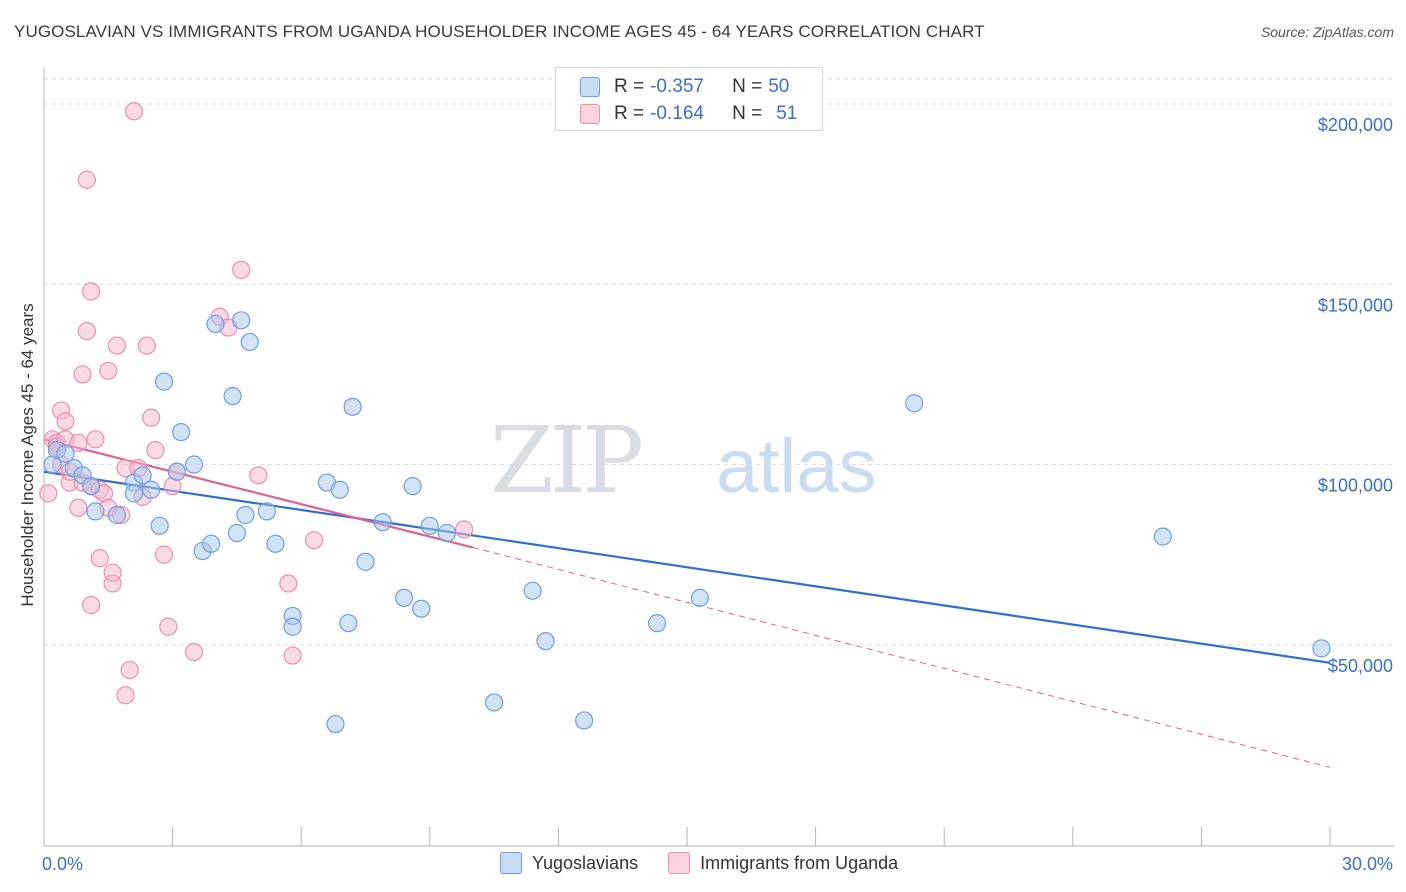  I want to click on legend-swatch-pink, so click(679, 863).